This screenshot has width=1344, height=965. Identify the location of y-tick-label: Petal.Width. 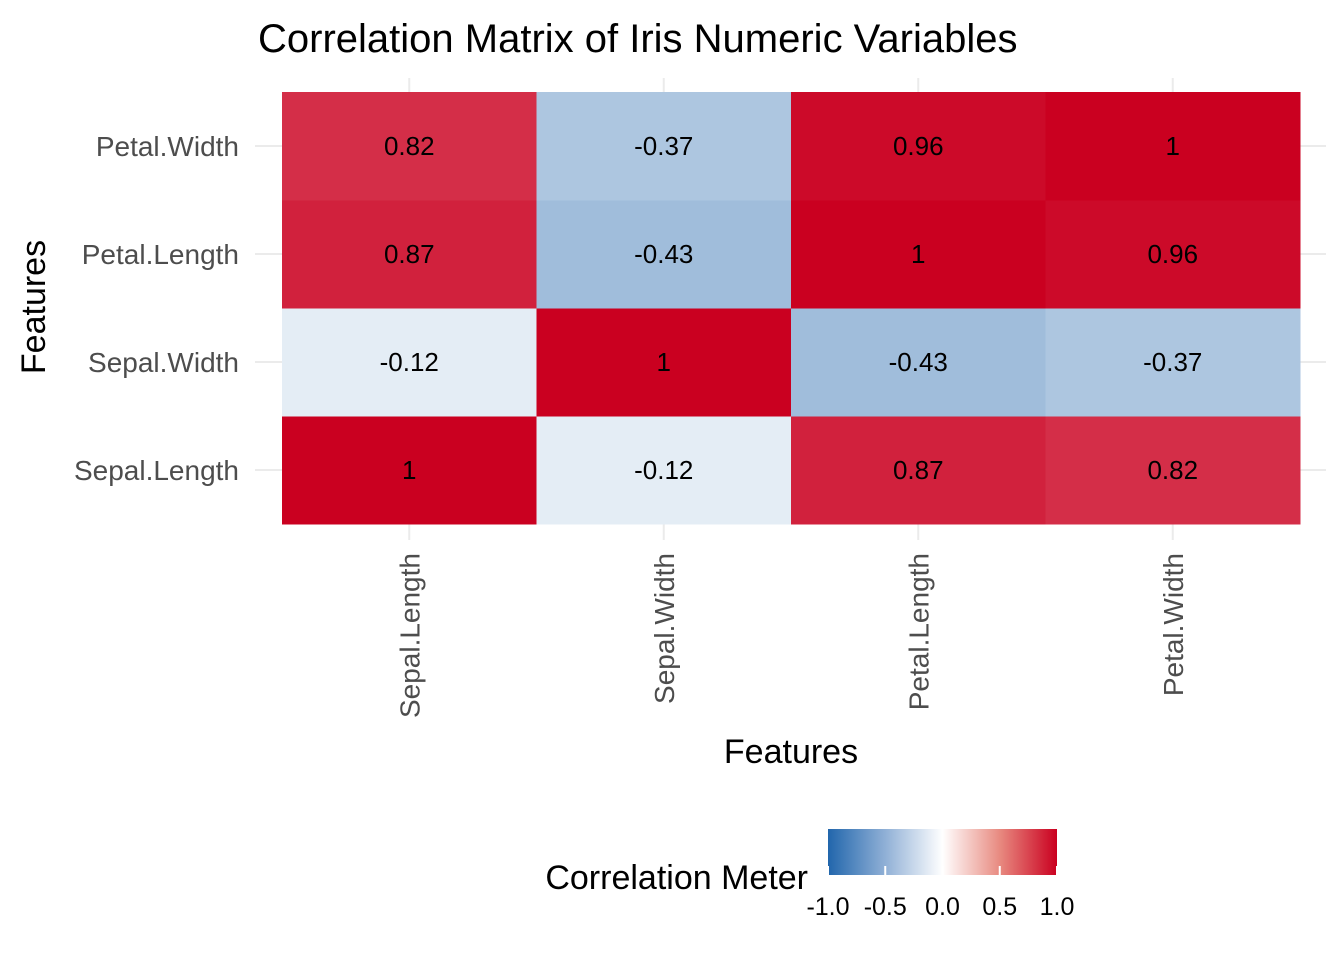
(167, 146).